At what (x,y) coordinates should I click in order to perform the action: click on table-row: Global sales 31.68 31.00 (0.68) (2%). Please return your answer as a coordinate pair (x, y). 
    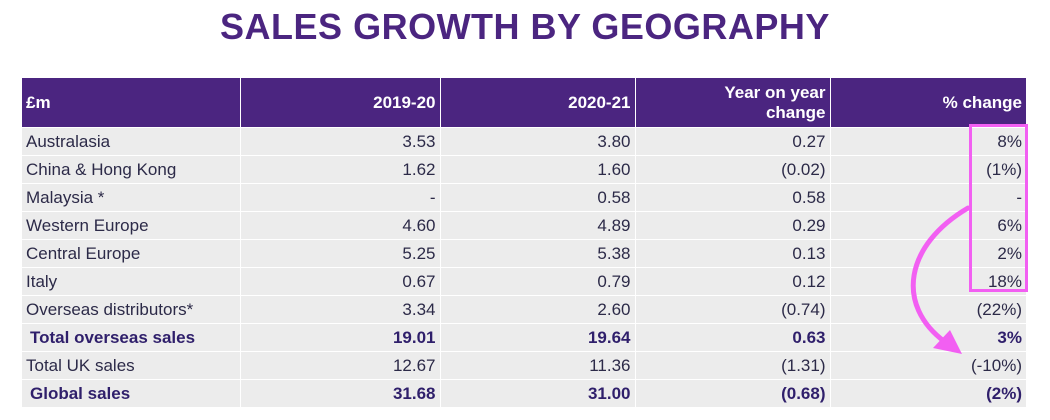
    Looking at the image, I should click on (524, 393).